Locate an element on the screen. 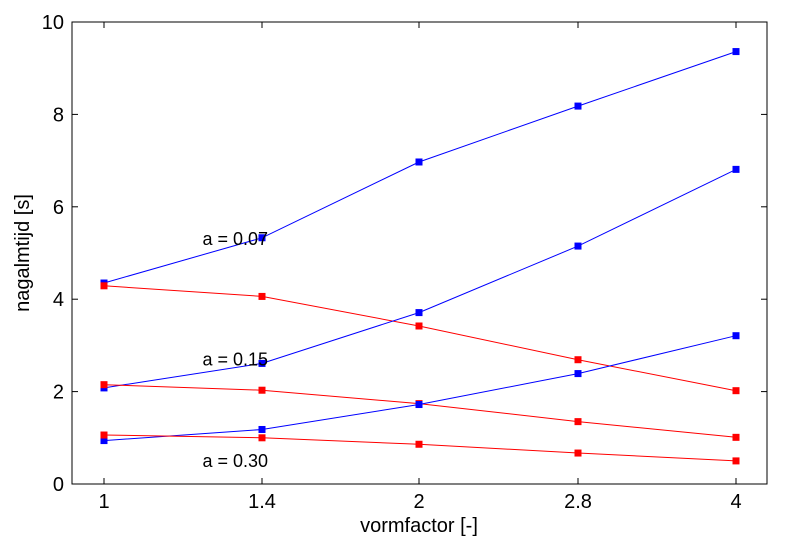 Image resolution: width=800 pixels, height=550 pixels. x-tick-label: 1.4 is located at coordinates (262, 502).